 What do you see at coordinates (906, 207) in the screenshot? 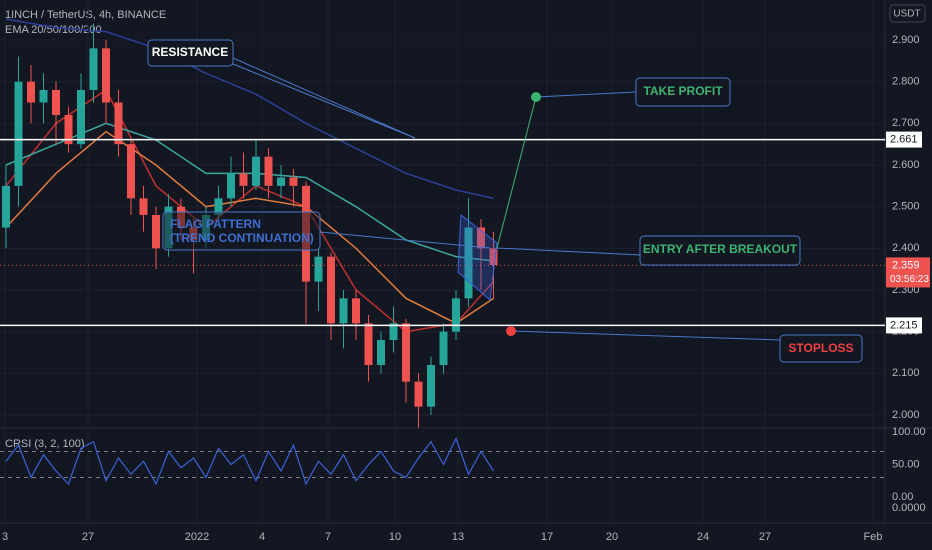
I see `price-tick: 2.500` at bounding box center [906, 207].